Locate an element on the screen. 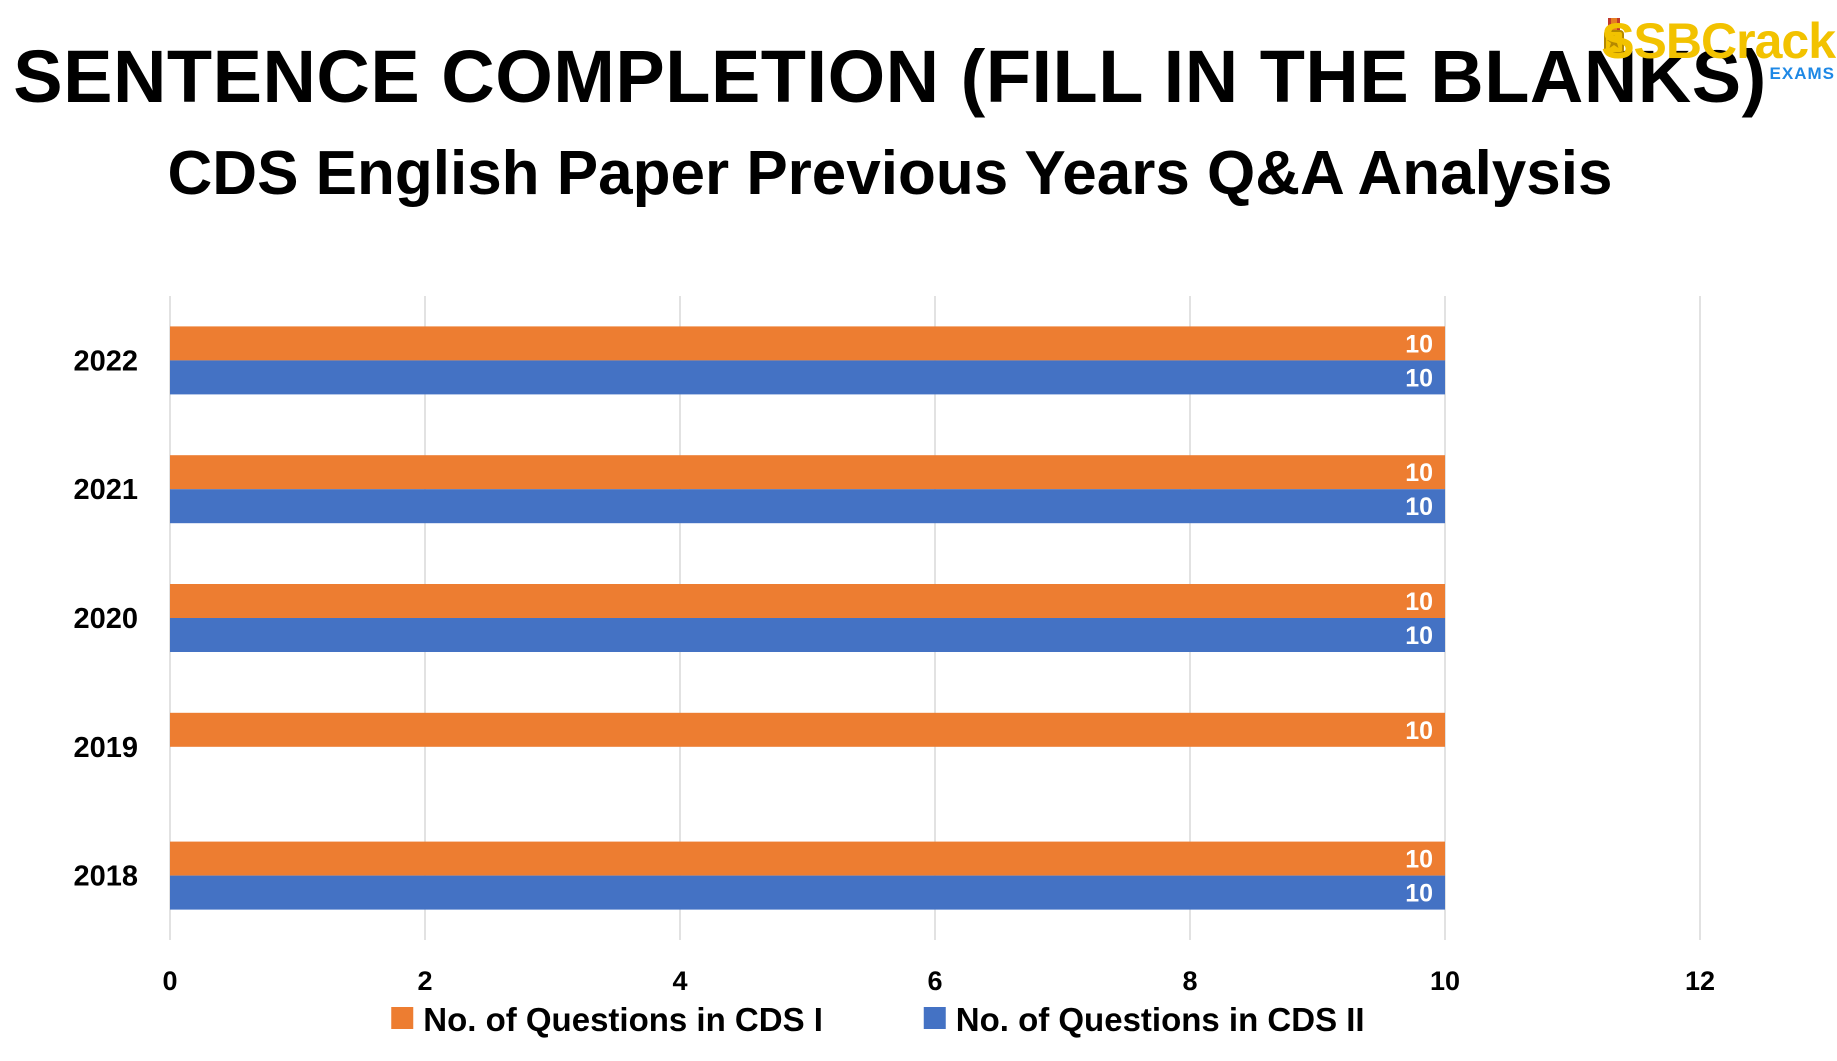 The image size is (1837, 1061). legend-entry: No. of Questions in CDS II is located at coordinates (1160, 1019).